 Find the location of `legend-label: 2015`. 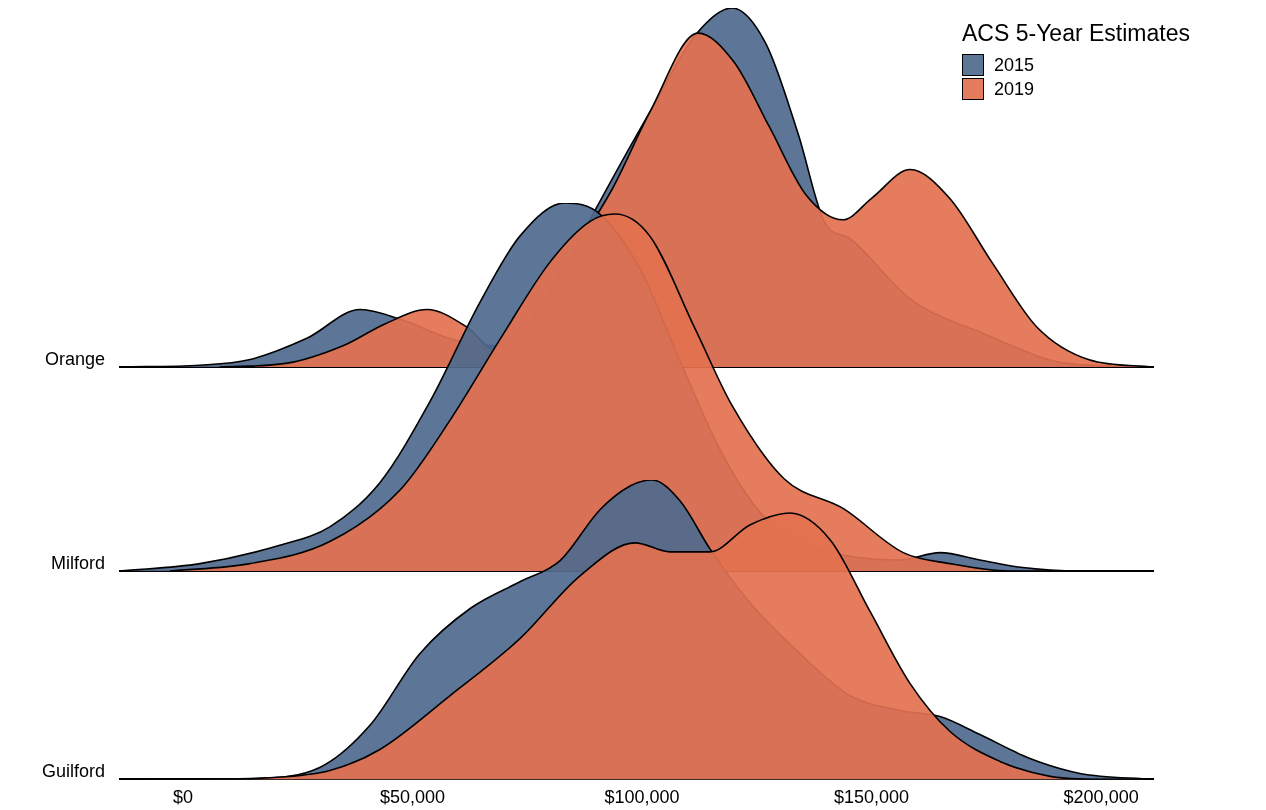

legend-label: 2015 is located at coordinates (1014, 65).